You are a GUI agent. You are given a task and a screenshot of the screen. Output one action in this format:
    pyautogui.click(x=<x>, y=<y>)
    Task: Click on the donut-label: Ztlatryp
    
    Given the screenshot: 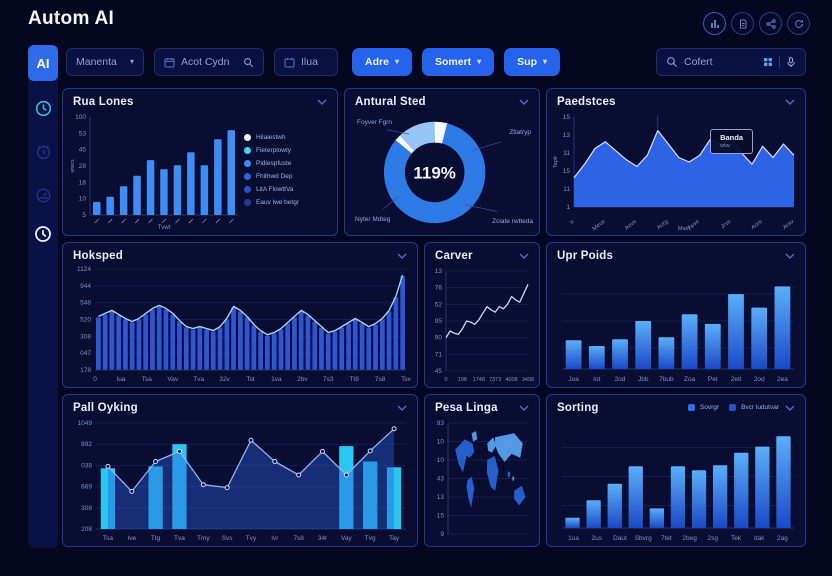 What is the action you would take?
    pyautogui.click(x=520, y=132)
    